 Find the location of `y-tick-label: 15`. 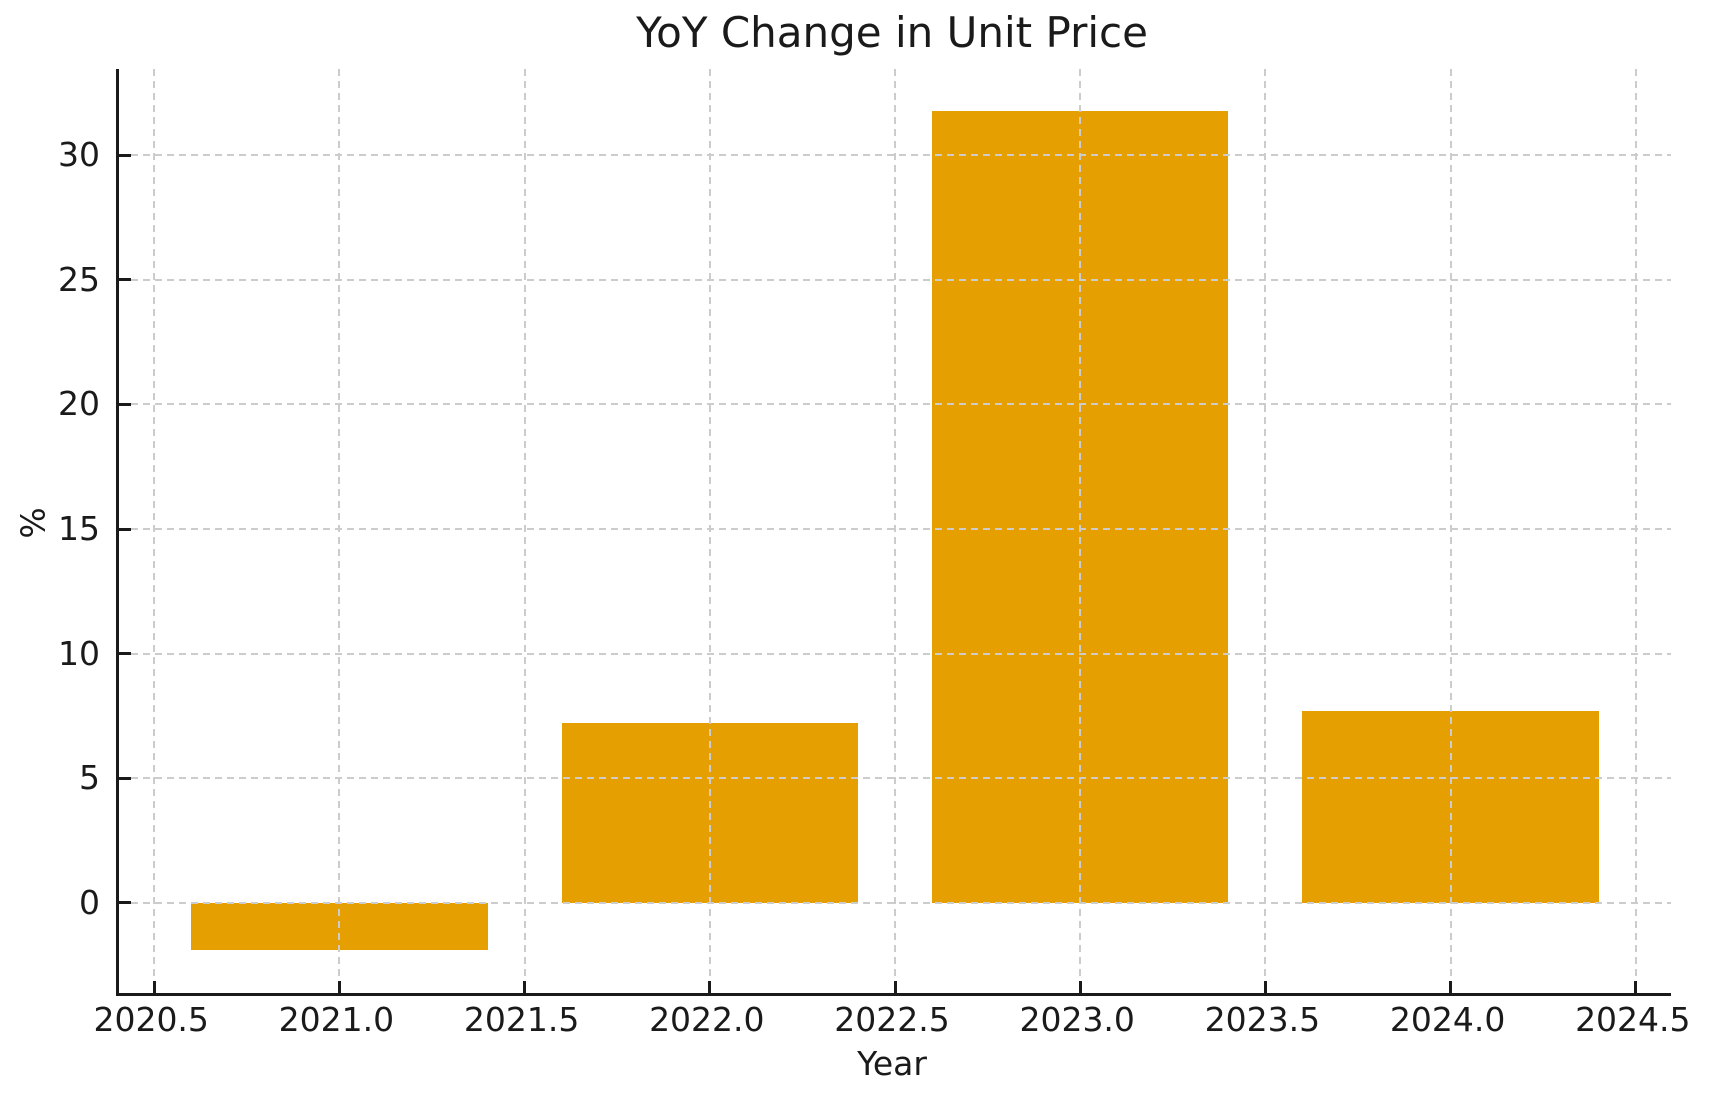

y-tick-label: 15 is located at coordinates (79, 528).